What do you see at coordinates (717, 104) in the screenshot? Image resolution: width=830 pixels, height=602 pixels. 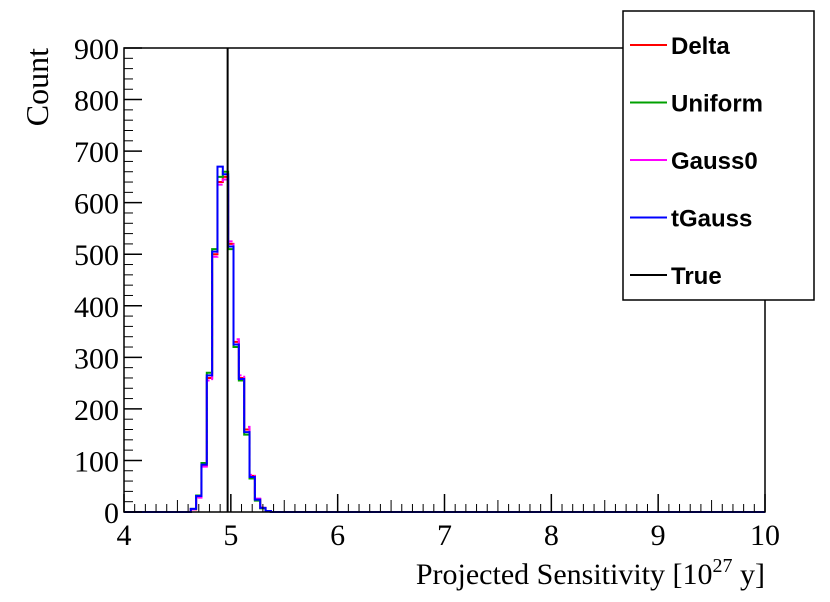 I see `legend-label-uniform: Uniform` at bounding box center [717, 104].